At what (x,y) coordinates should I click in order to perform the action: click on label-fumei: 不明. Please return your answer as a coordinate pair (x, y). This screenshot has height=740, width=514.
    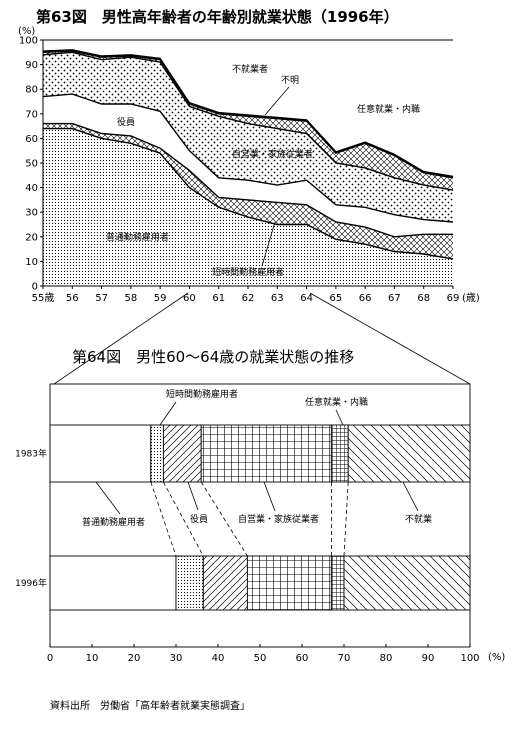
    Looking at the image, I should click on (290, 80).